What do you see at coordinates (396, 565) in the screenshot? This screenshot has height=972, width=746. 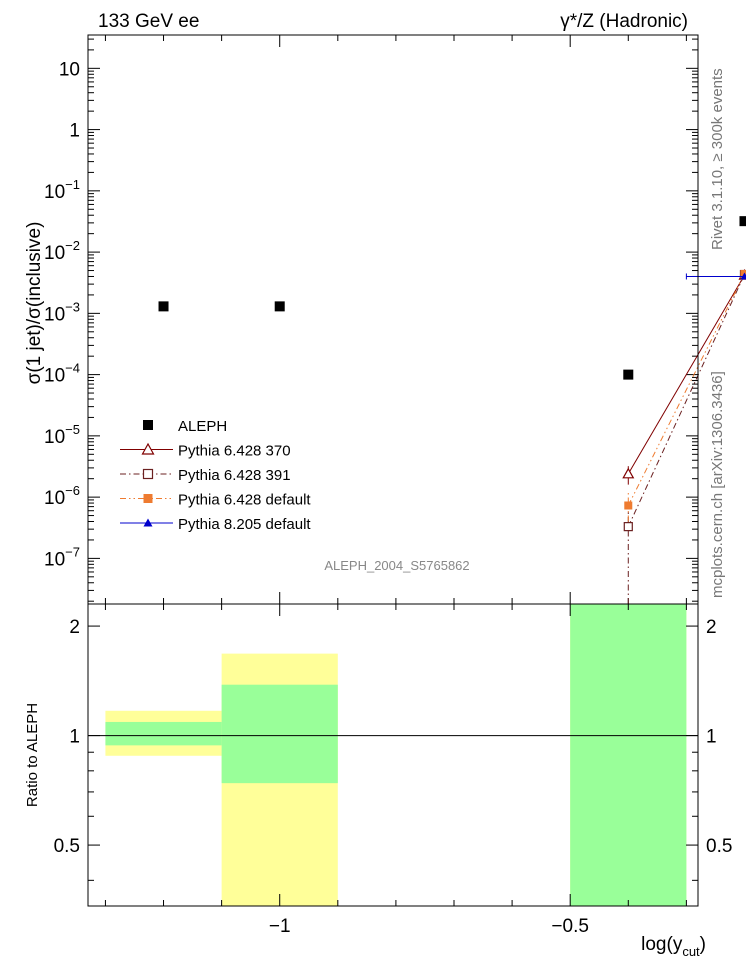 I see `analysis-id-label: ALEPH_2004_S5765862` at bounding box center [396, 565].